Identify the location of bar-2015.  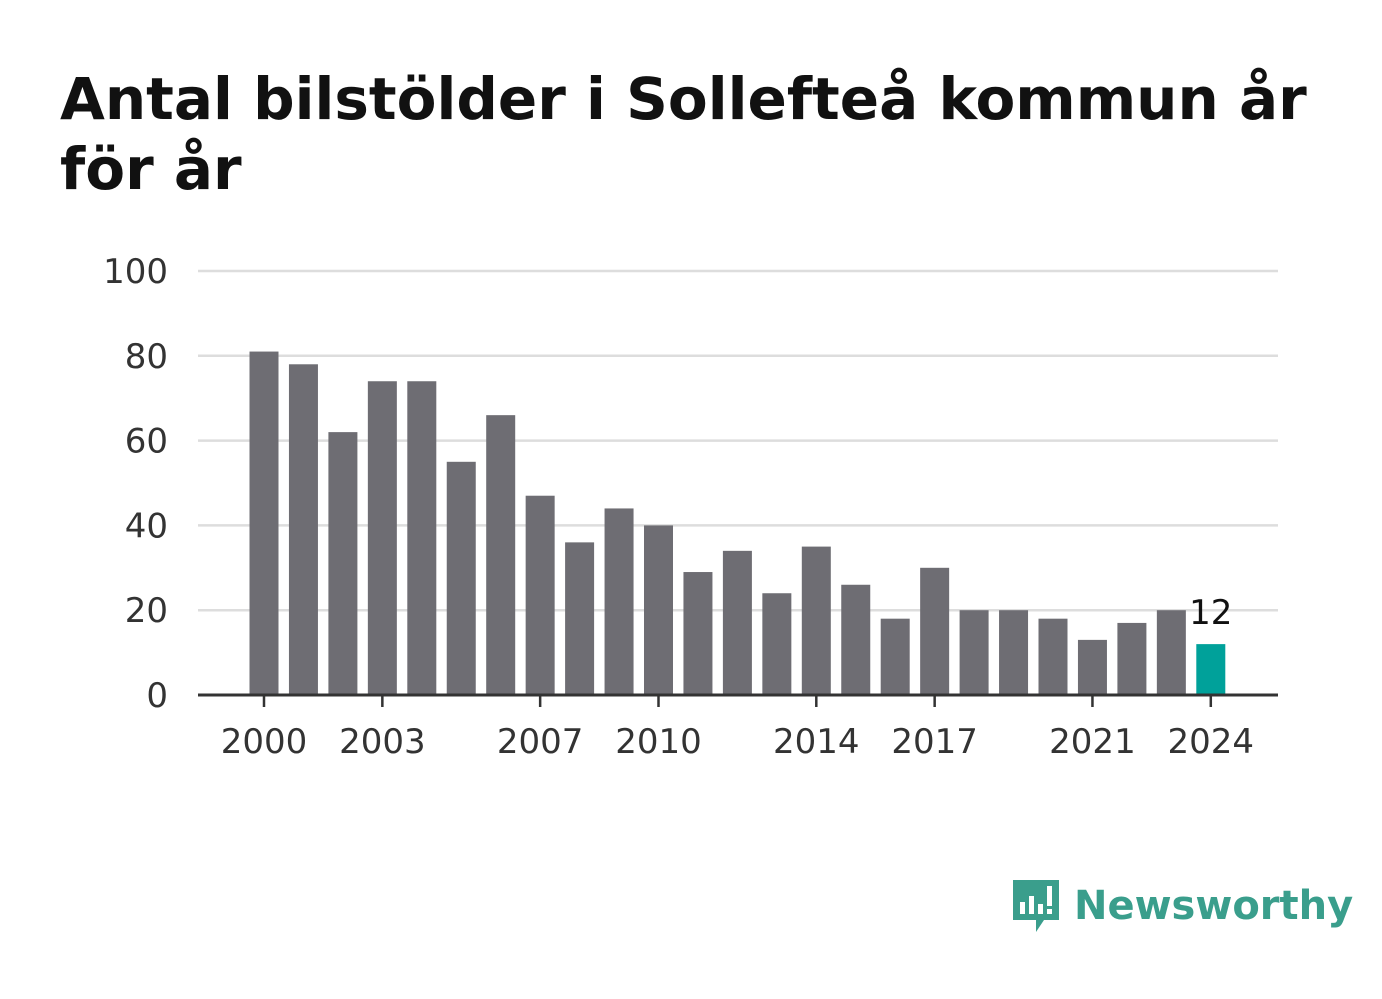
(856, 639).